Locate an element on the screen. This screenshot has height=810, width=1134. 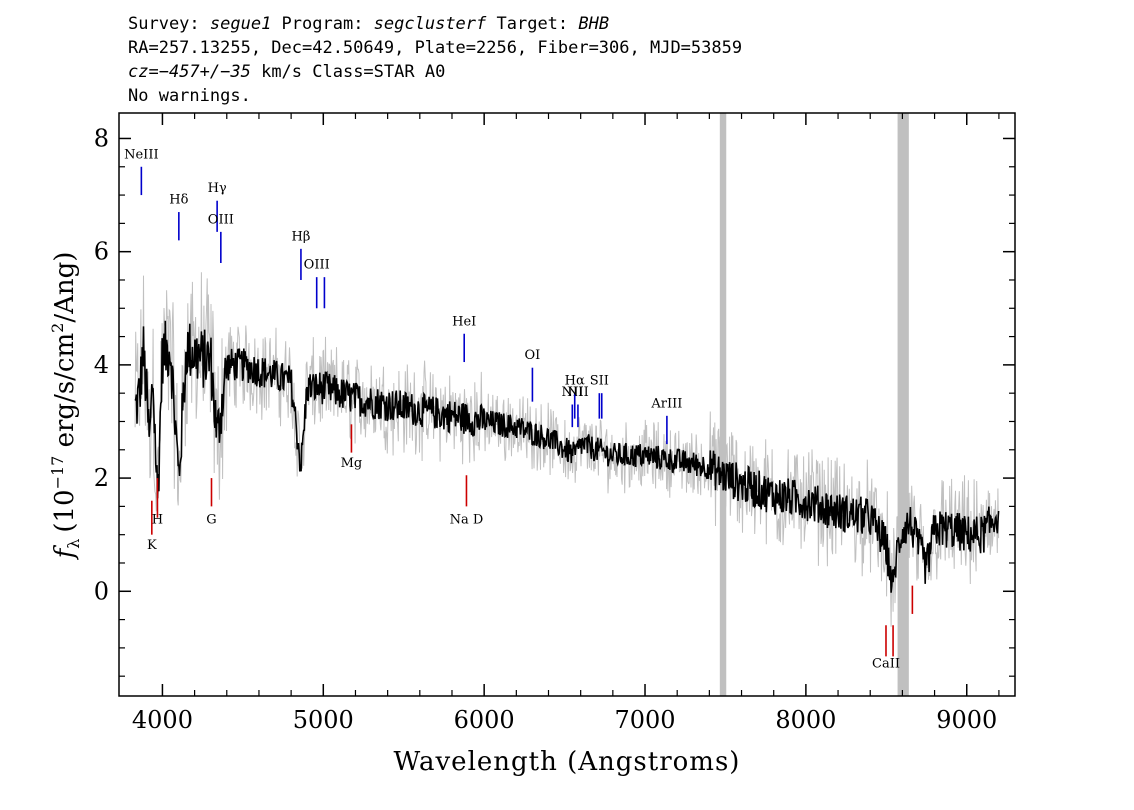
line-label: CaII is located at coordinates (886, 664).